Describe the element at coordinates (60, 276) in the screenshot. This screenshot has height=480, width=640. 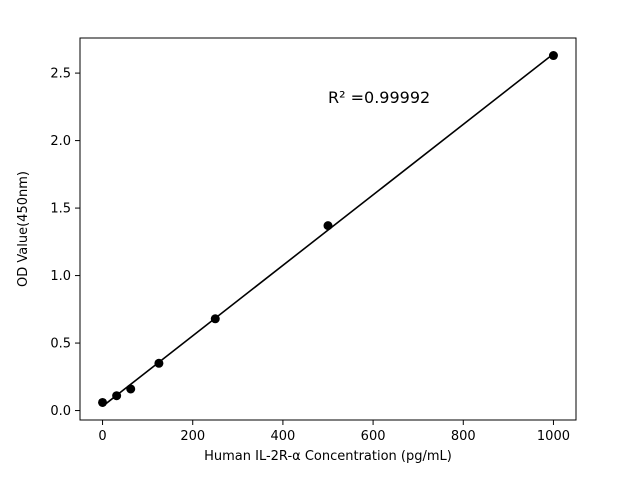
I see `y-tick-label: 1.0` at that location.